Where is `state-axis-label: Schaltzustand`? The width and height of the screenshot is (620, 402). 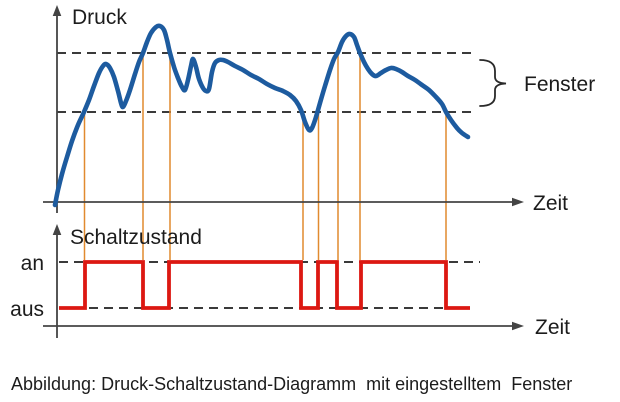
state-axis-label: Schaltzustand is located at coordinates (136, 237).